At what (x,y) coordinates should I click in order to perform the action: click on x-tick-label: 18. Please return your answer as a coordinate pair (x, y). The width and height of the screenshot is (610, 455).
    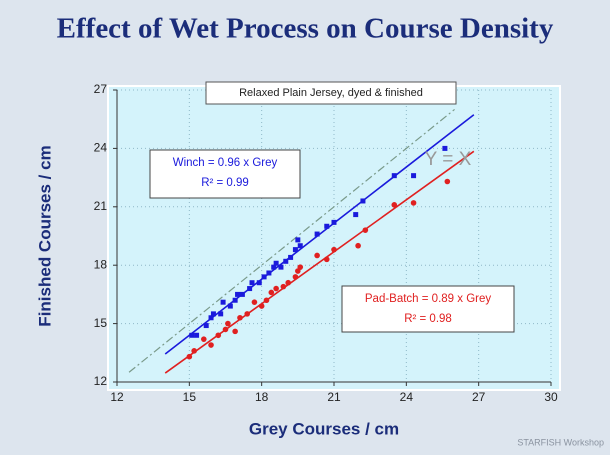
    Looking at the image, I should click on (262, 397).